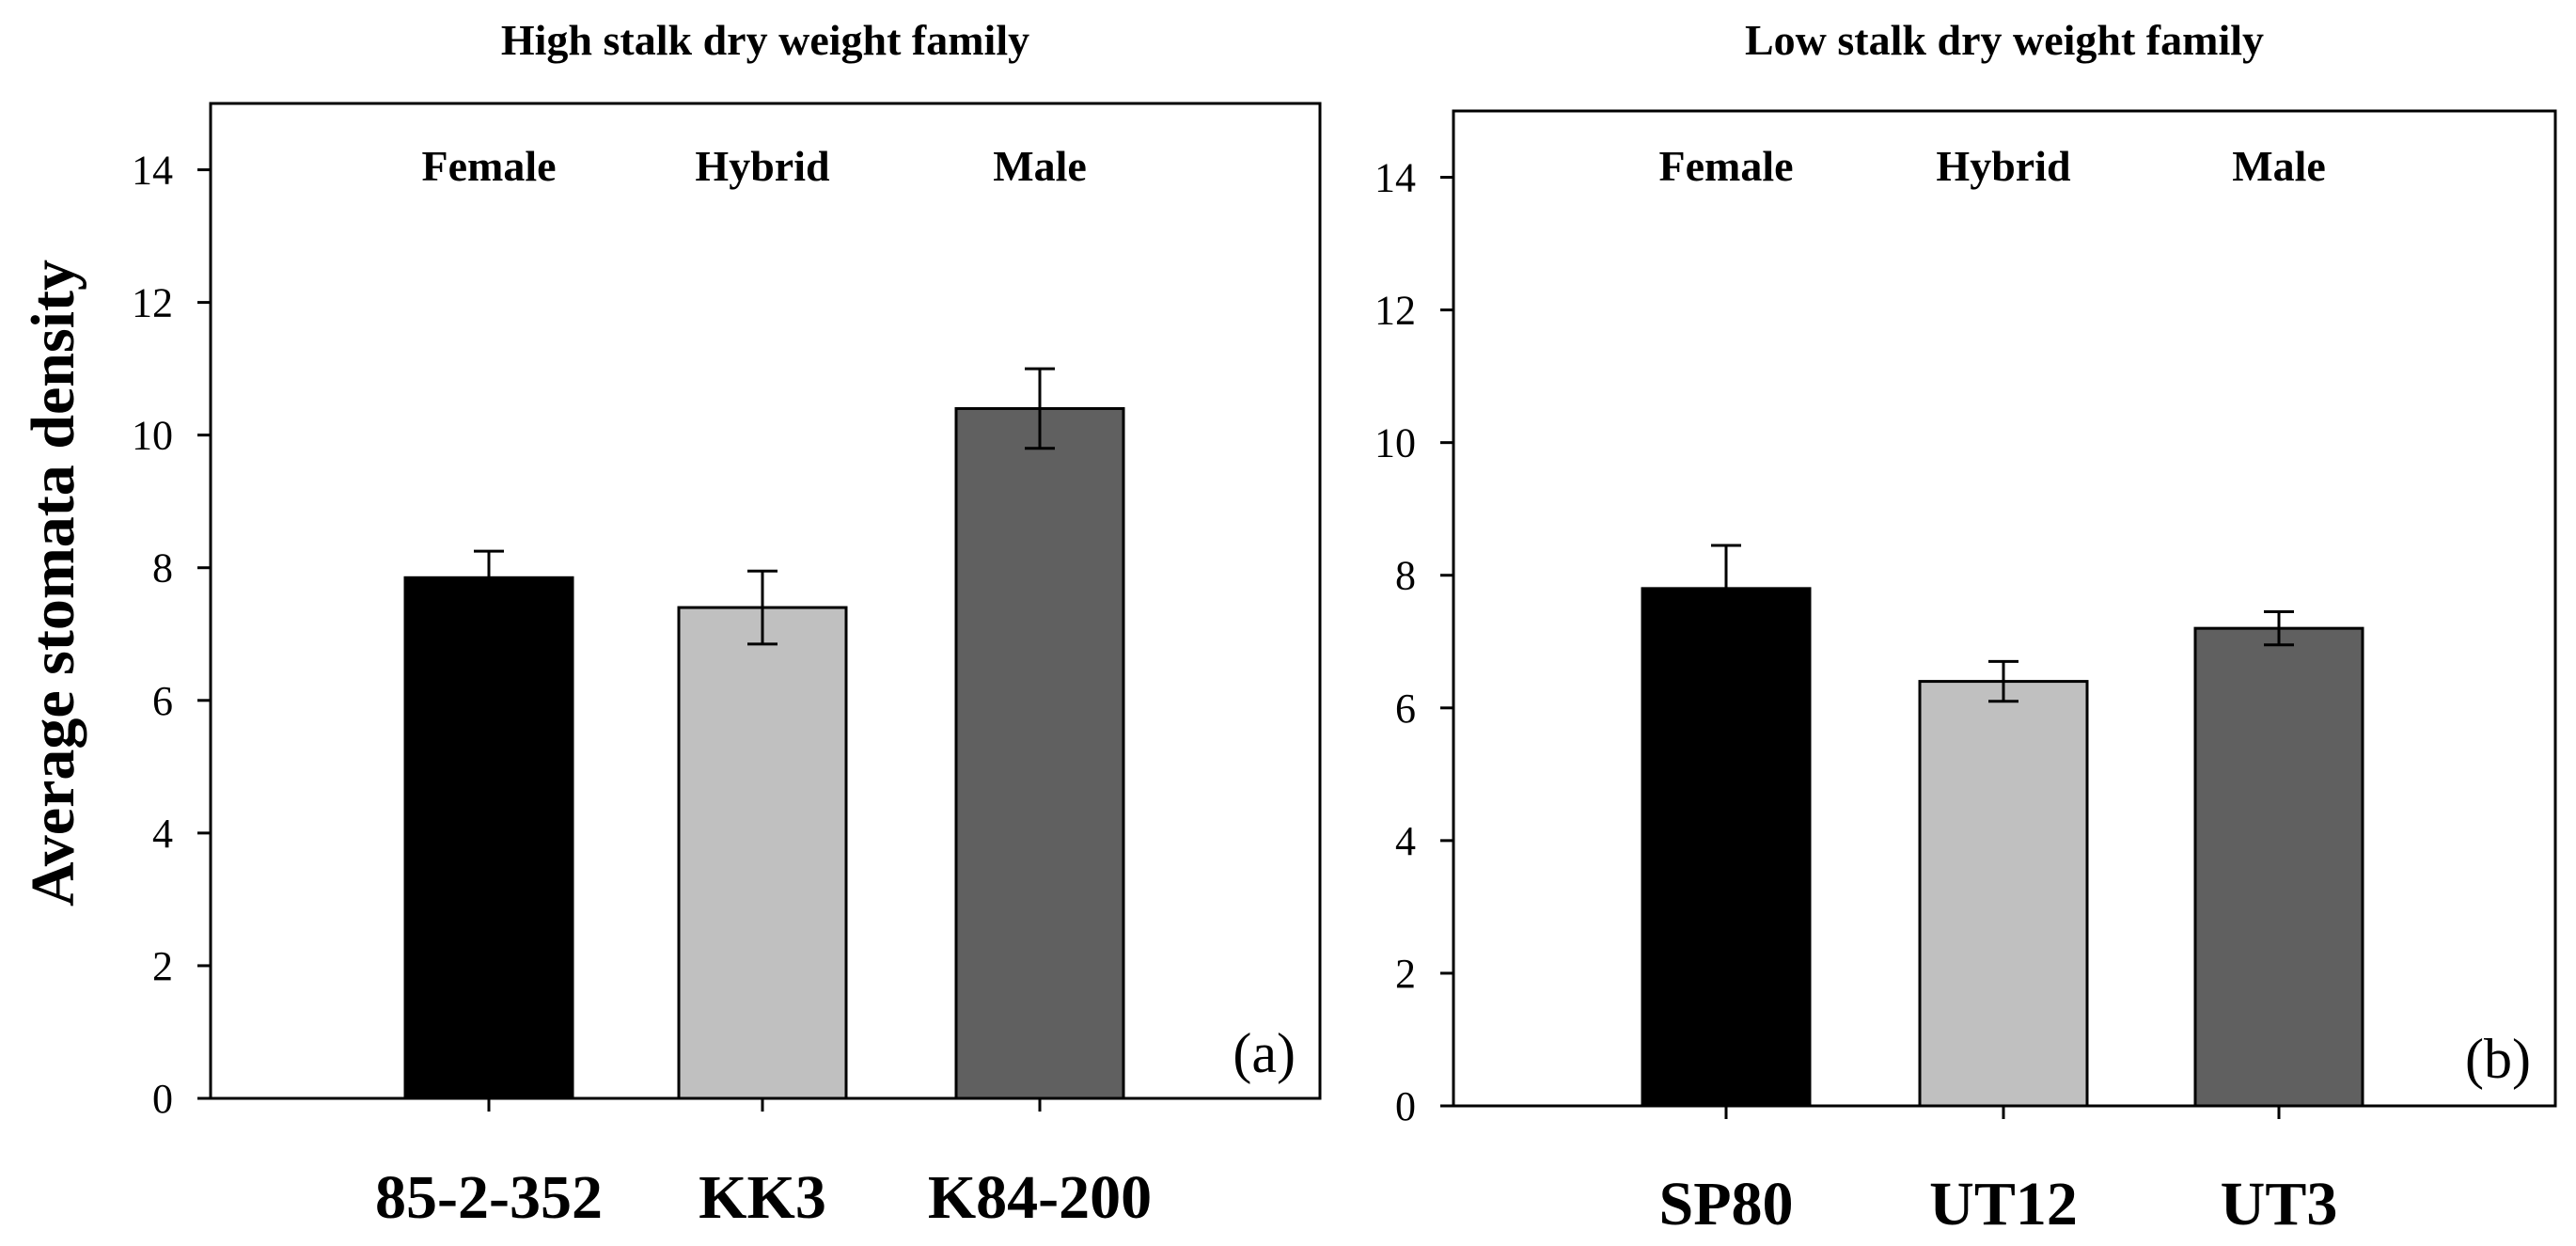  Describe the element at coordinates (763, 853) in the screenshot. I see `bar-kk3` at that location.